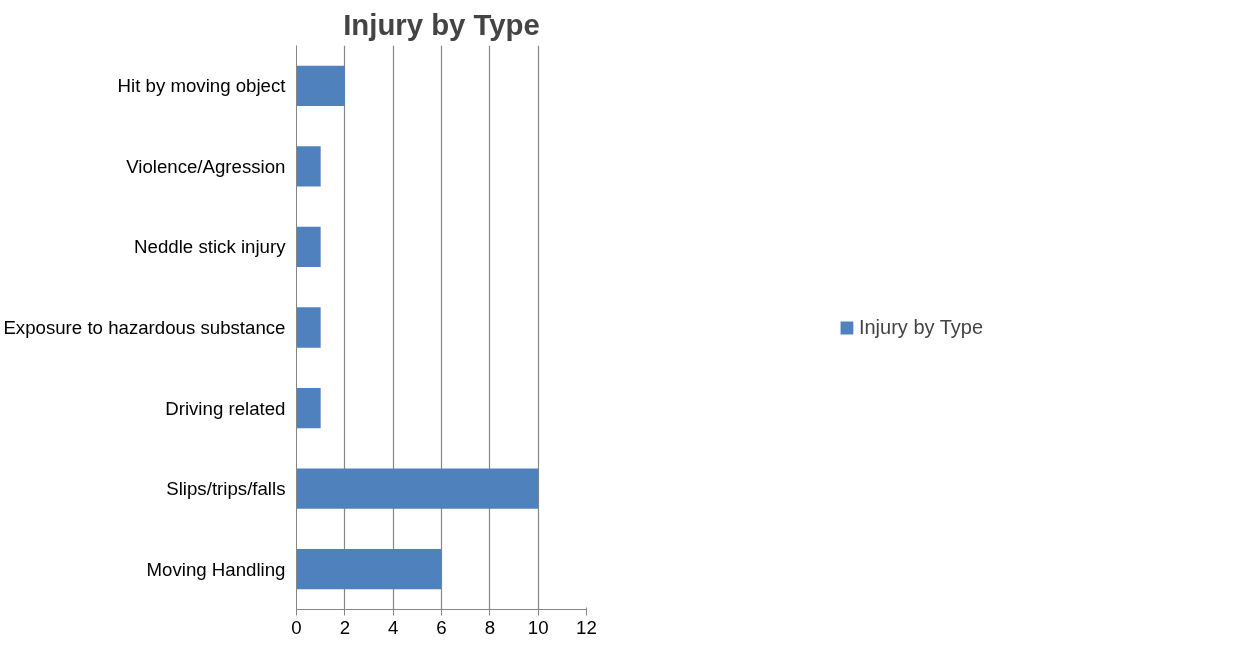 Image resolution: width=1245 pixels, height=649 pixels. I want to click on y-tick-label: Exposure to hazardous substance, so click(144, 327).